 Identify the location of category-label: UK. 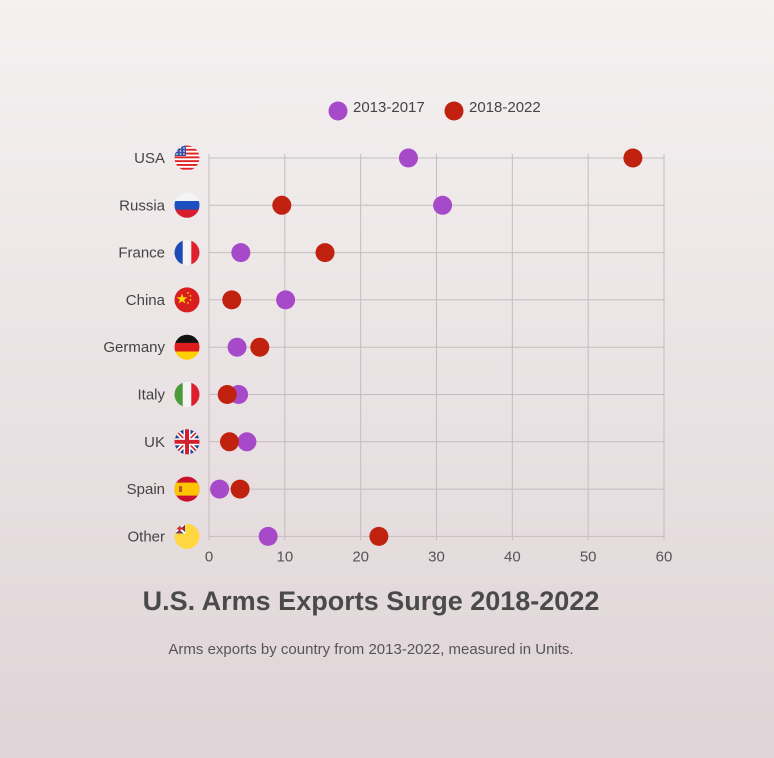
(154, 442).